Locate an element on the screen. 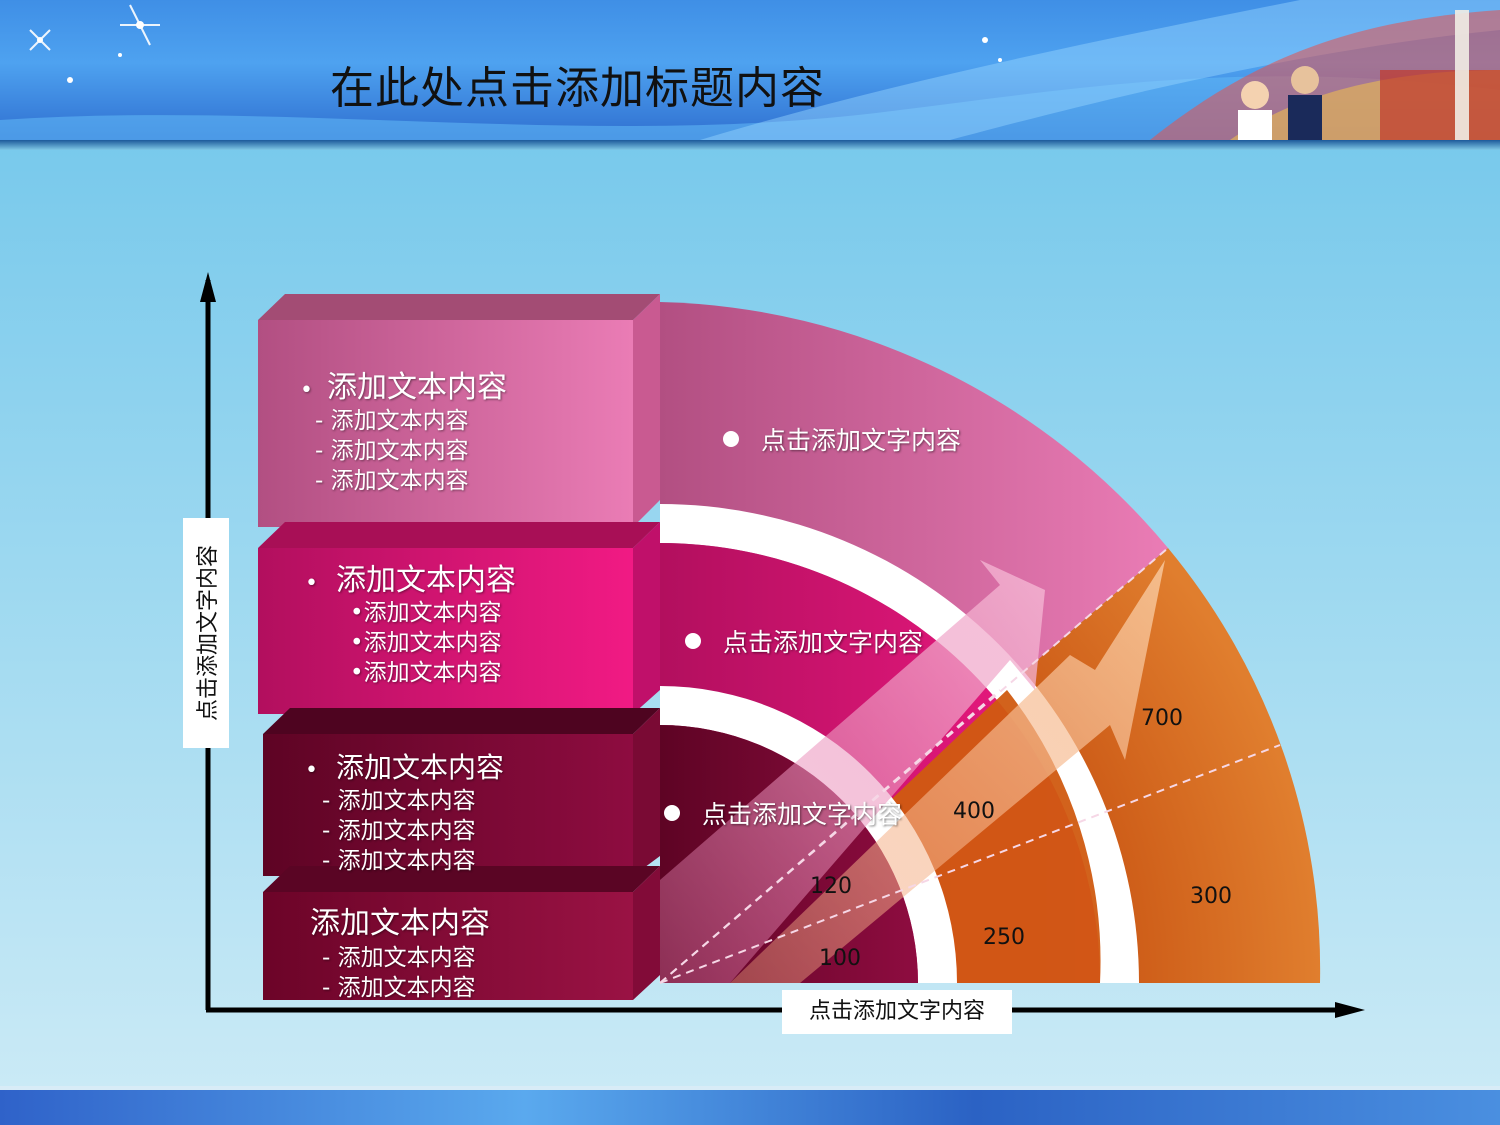  box-3-top is located at coordinates (461, 721).